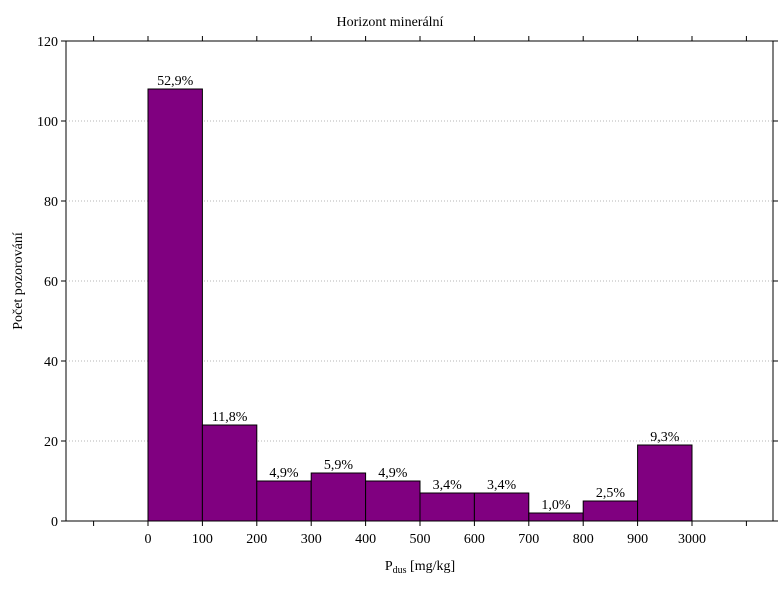 Image resolution: width=780 pixels, height=590 pixels. I want to click on x-axis-label-unit: [mg/kg], so click(431, 566).